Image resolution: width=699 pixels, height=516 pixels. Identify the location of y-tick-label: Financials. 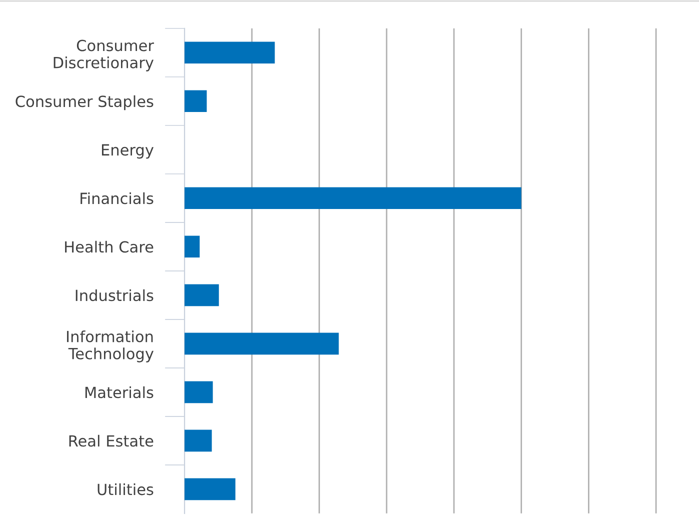
(117, 198).